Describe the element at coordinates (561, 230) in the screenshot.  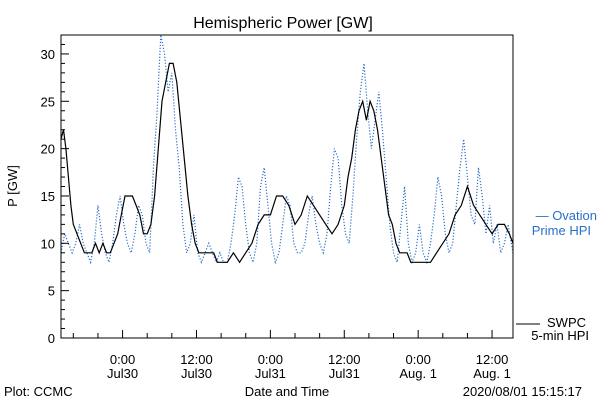
I see `legend-ovation-line2: Prime HPI` at that location.